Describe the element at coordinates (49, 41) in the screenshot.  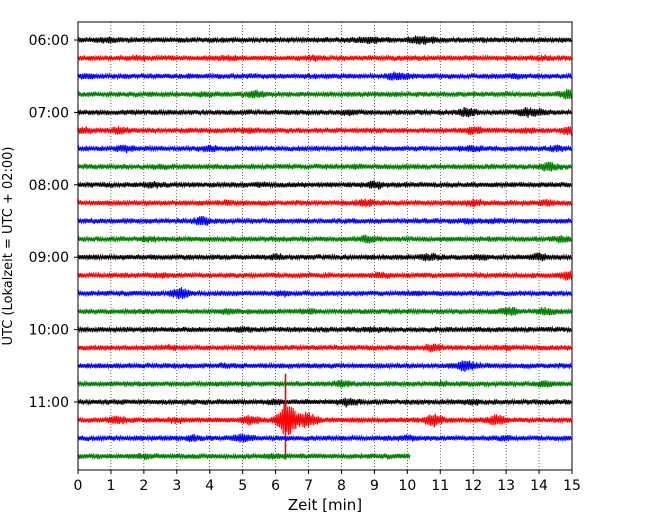
I see `y-tick-label: 06:00` at that location.